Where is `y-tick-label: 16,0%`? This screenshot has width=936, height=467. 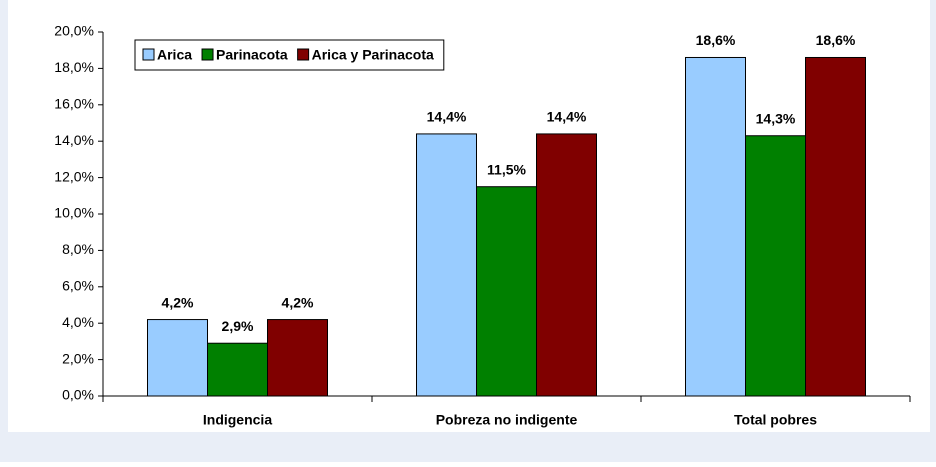 y-tick-label: 16,0% is located at coordinates (74, 104).